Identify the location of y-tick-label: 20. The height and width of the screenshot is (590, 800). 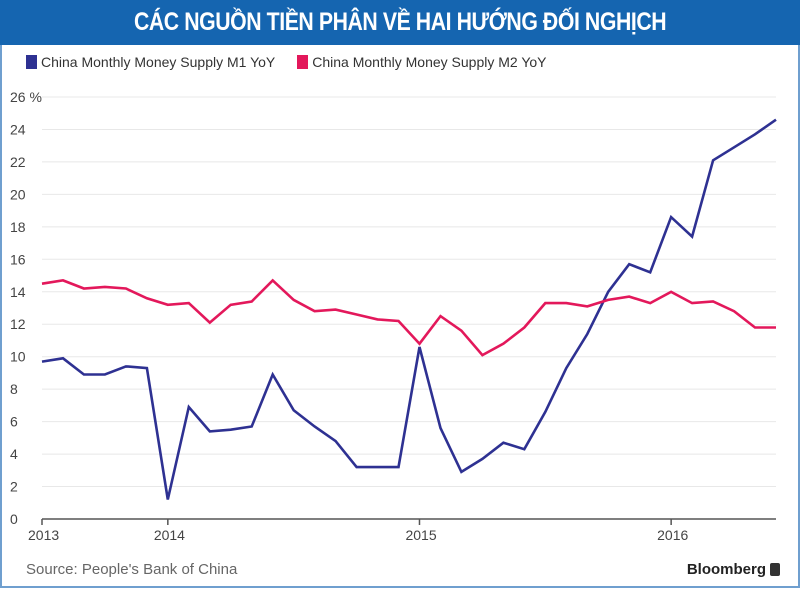
(18, 194).